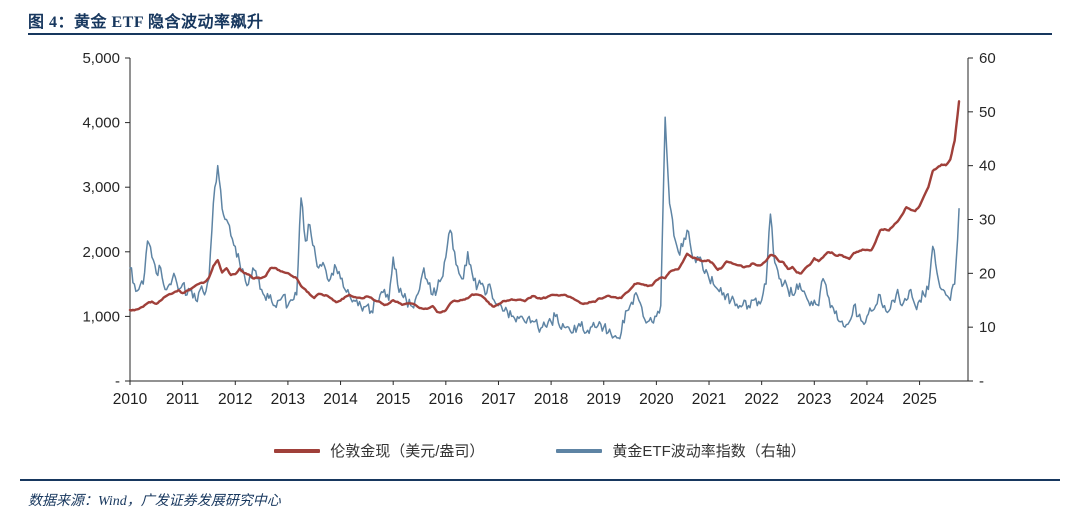 Image resolution: width=1080 pixels, height=523 pixels. I want to click on figure-title: 图 4：黄金 ETF 隐含波动率飙升, so click(146, 22).